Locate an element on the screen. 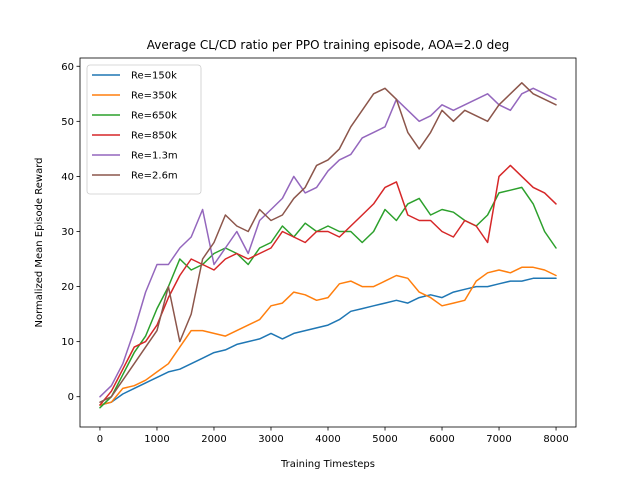 Image resolution: width=640 pixels, height=480 pixels. x-tick-label: 2000 is located at coordinates (213, 439).